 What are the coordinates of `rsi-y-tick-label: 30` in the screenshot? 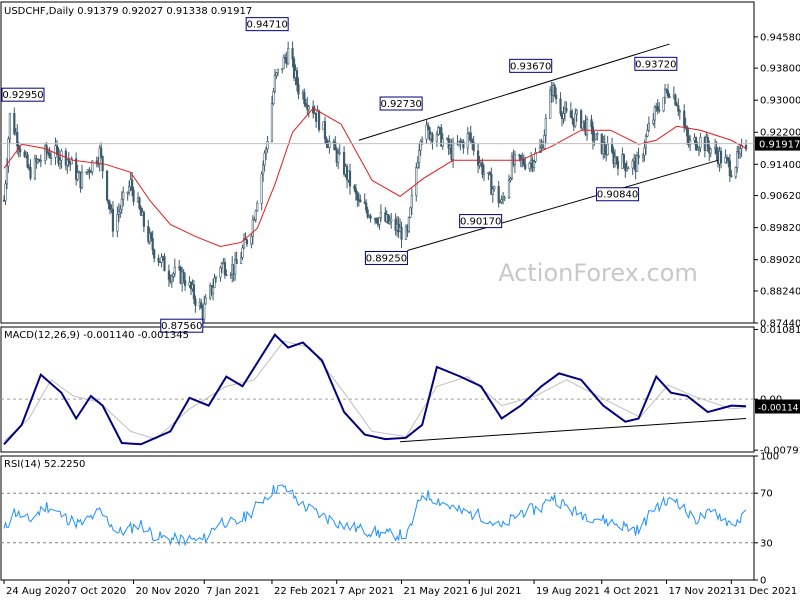 It's located at (766, 543).